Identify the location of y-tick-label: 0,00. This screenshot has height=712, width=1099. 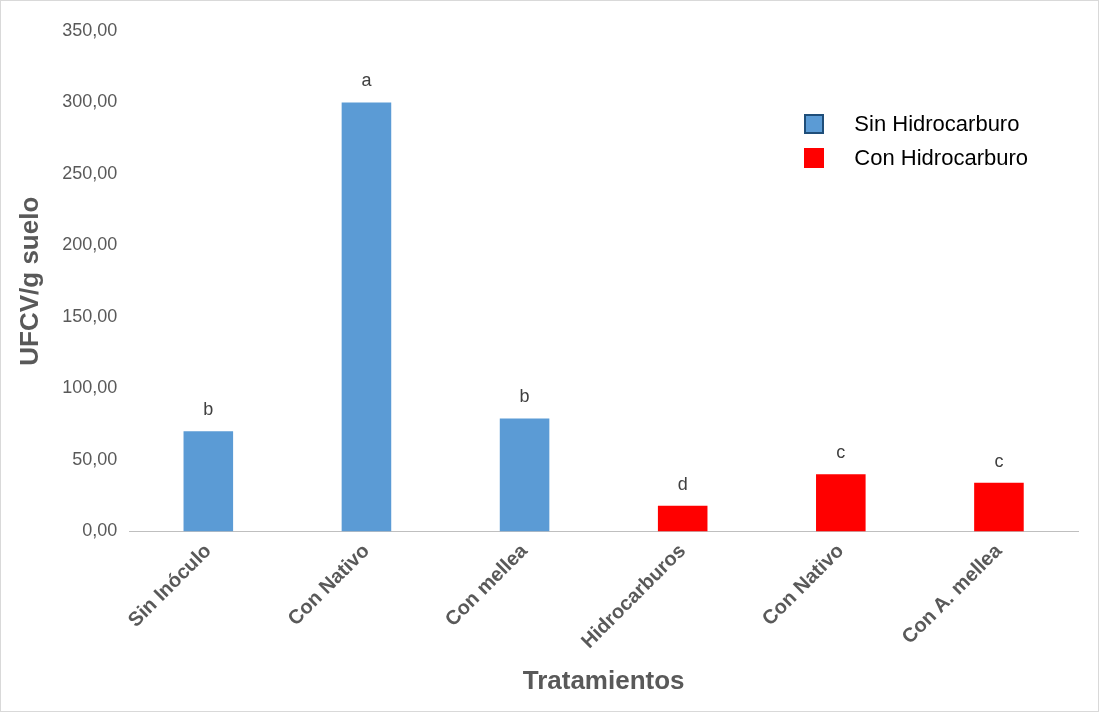
(100, 530).